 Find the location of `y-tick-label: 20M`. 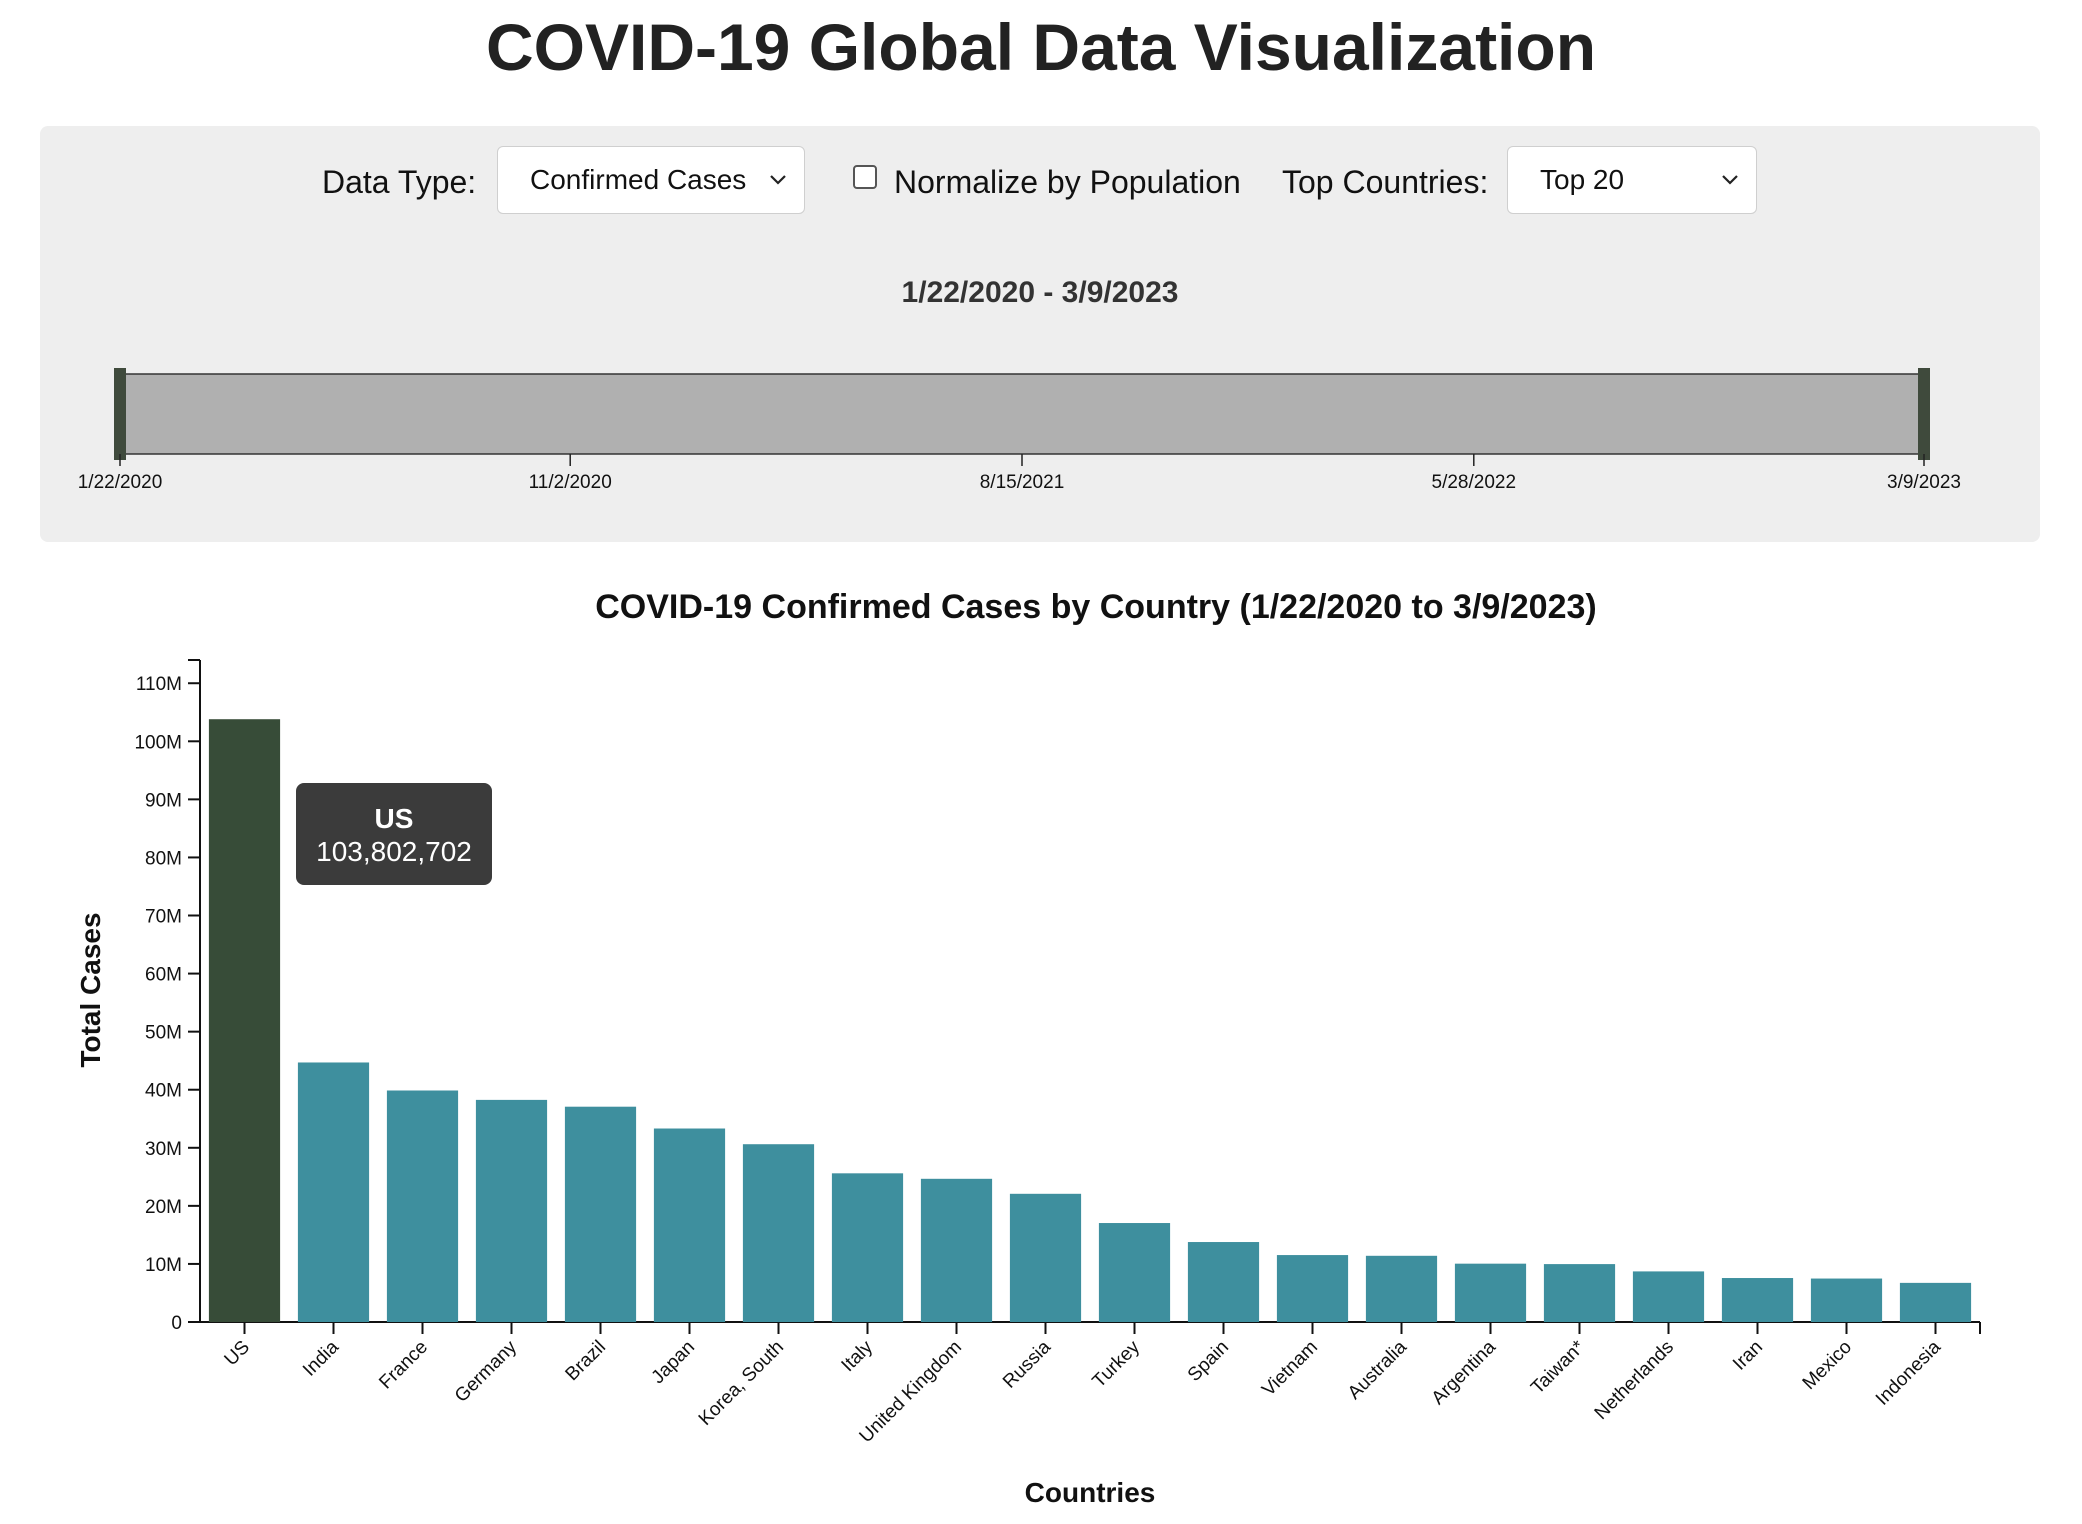

y-tick-label: 20M is located at coordinates (163, 1207).